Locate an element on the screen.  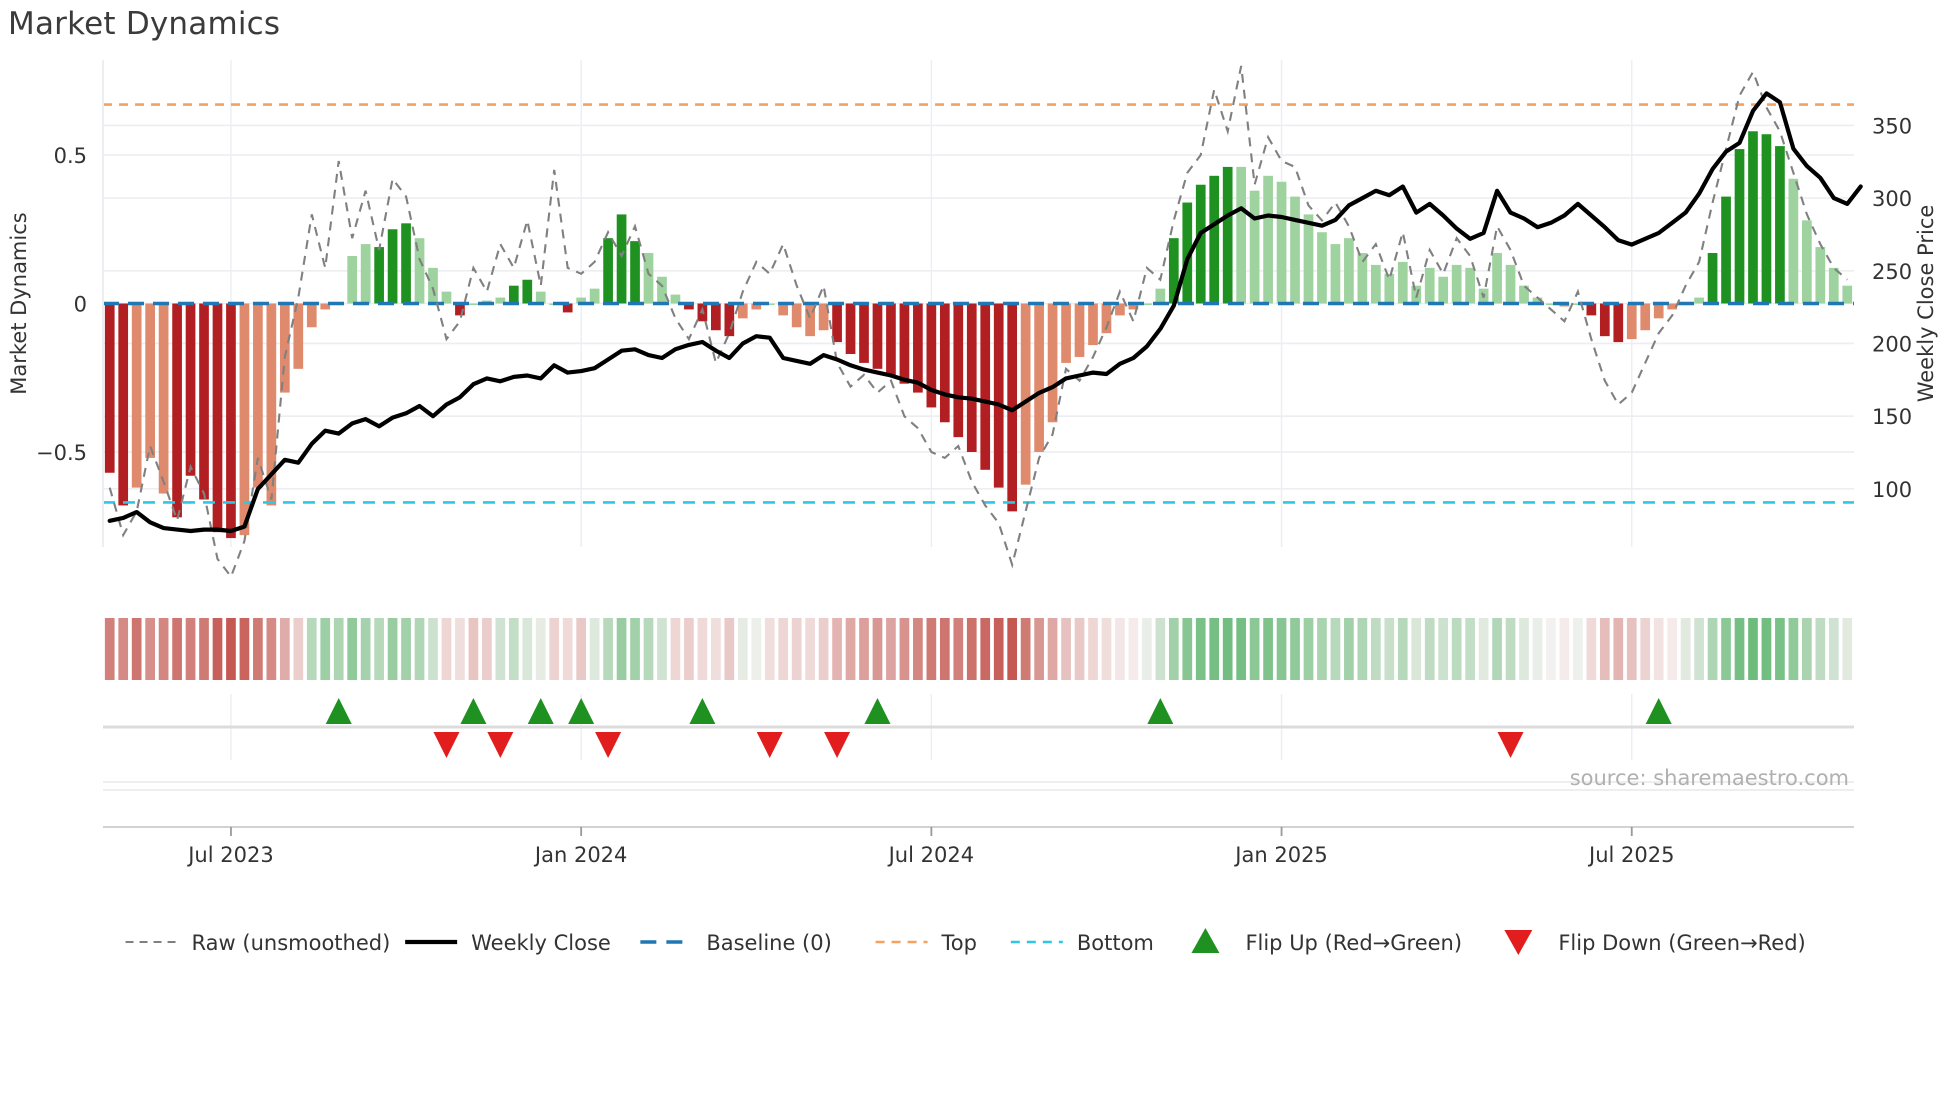
legend-item: Flip Down (Green→Red) is located at coordinates (1655, 942).